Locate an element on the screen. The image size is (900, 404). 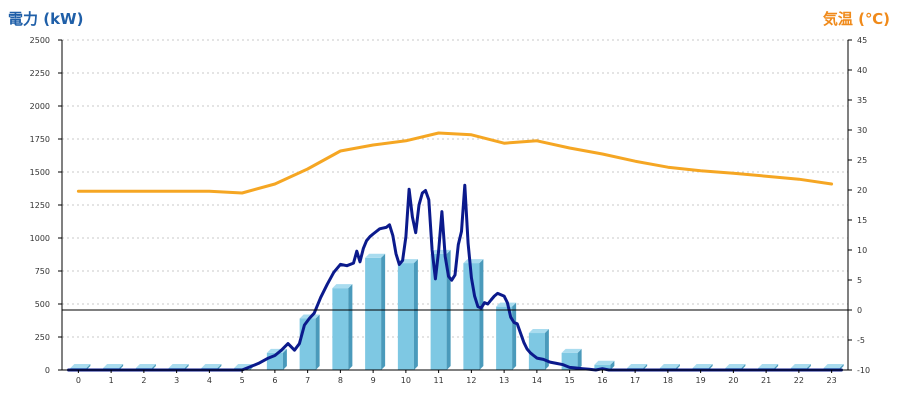
x-tick-label: 12 is located at coordinates (471, 380).